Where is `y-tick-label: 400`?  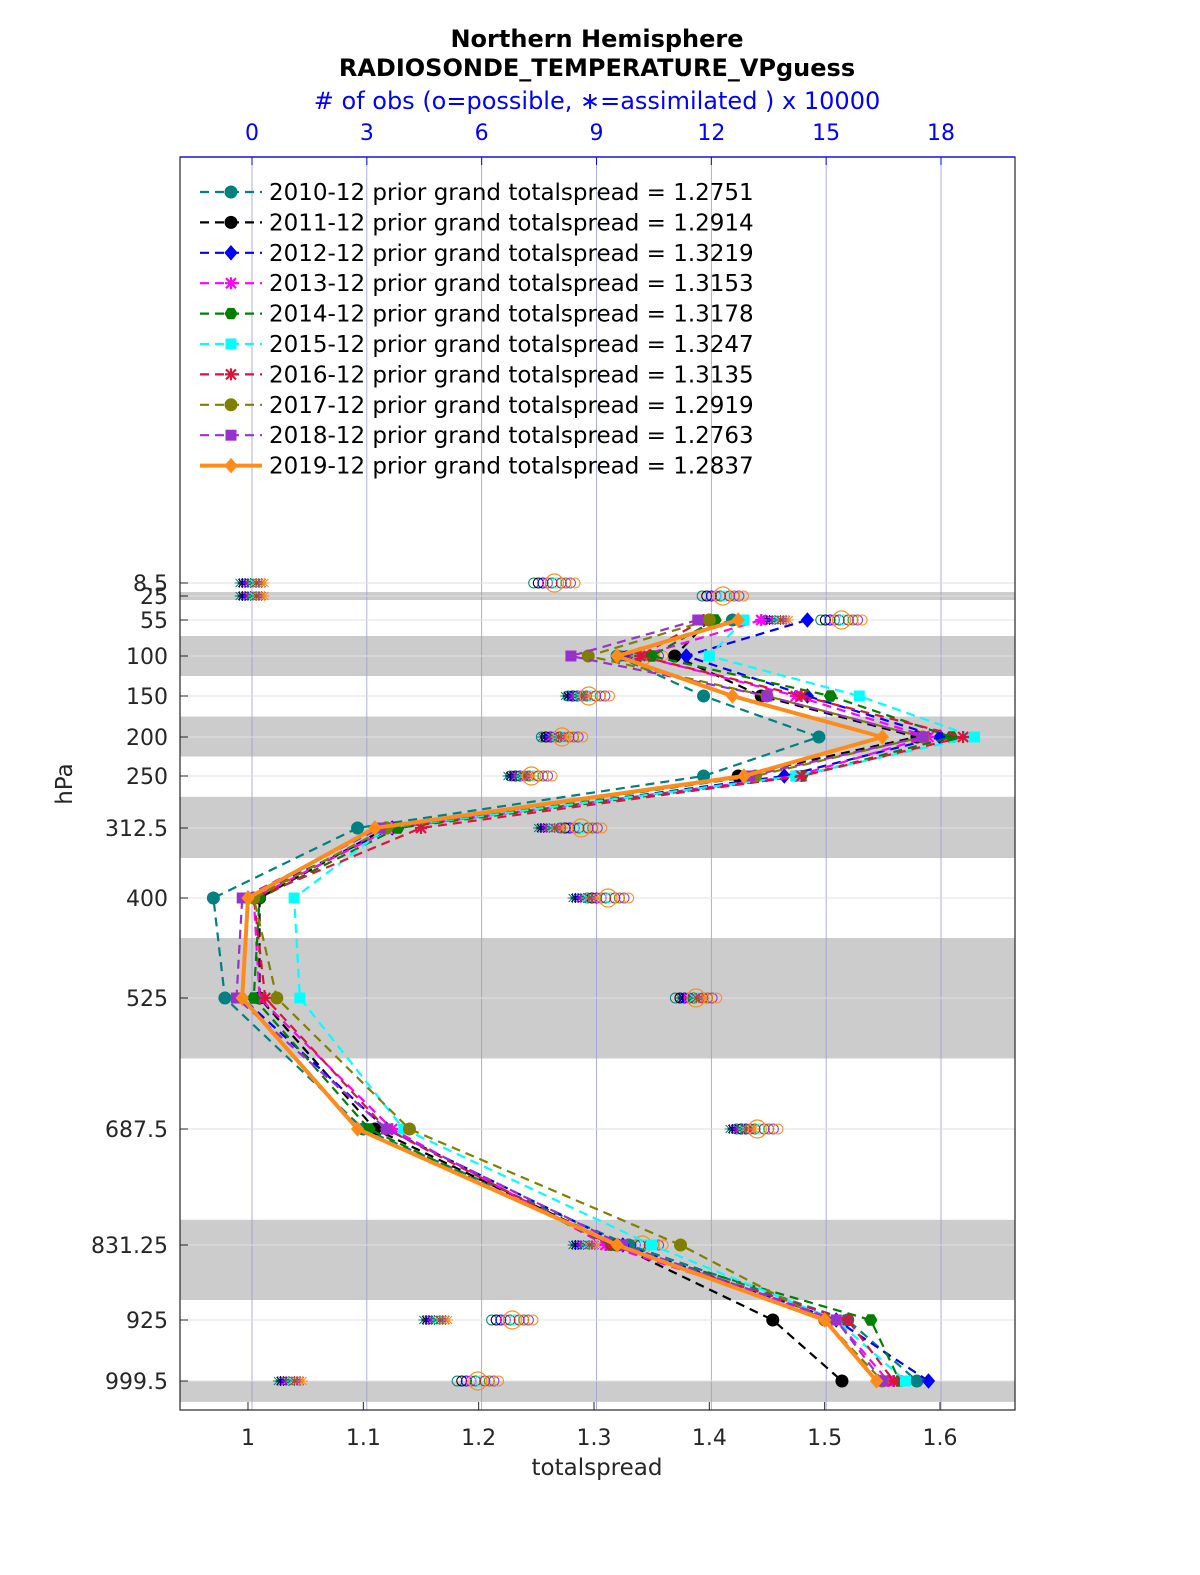
y-tick-label: 400 is located at coordinates (147, 899).